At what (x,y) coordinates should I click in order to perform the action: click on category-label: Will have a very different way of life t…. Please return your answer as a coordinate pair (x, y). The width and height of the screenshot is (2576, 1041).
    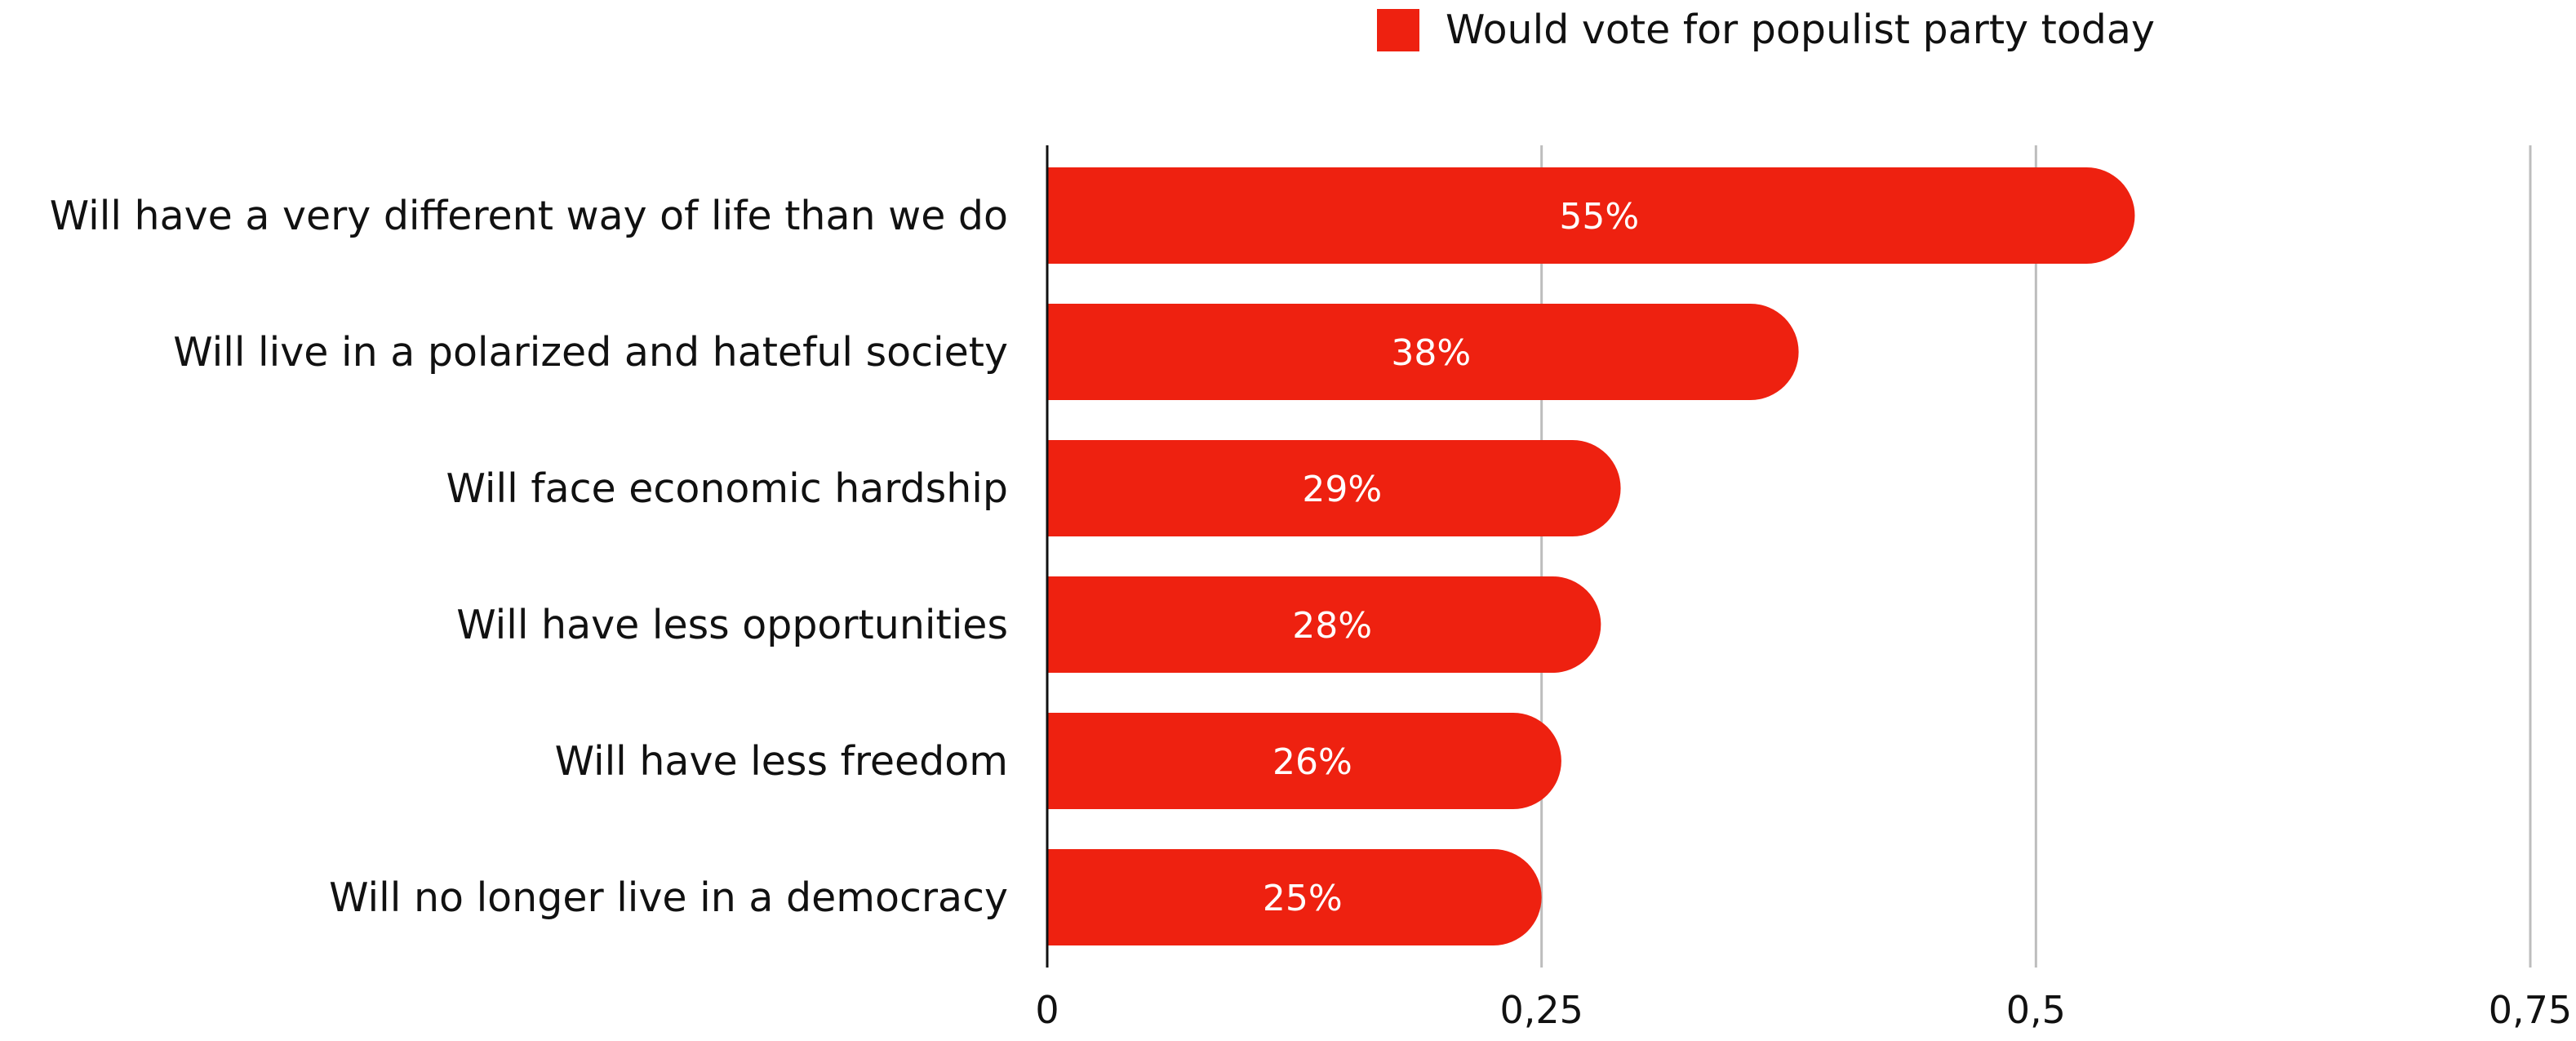
    Looking at the image, I should click on (529, 216).